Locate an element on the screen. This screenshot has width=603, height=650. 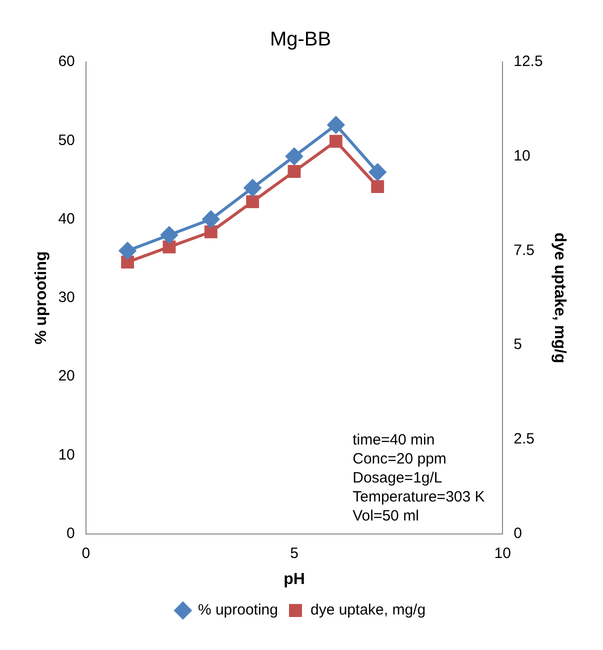
y2-tick-label: 5 is located at coordinates (518, 345).